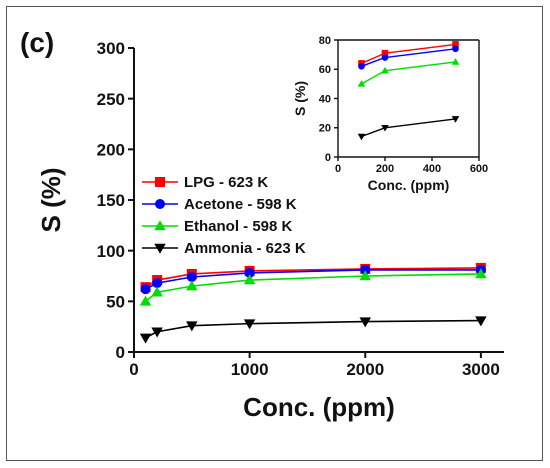 This screenshot has width=550, height=468. I want to click on inset-y-tick-label: 40, so click(325, 99).